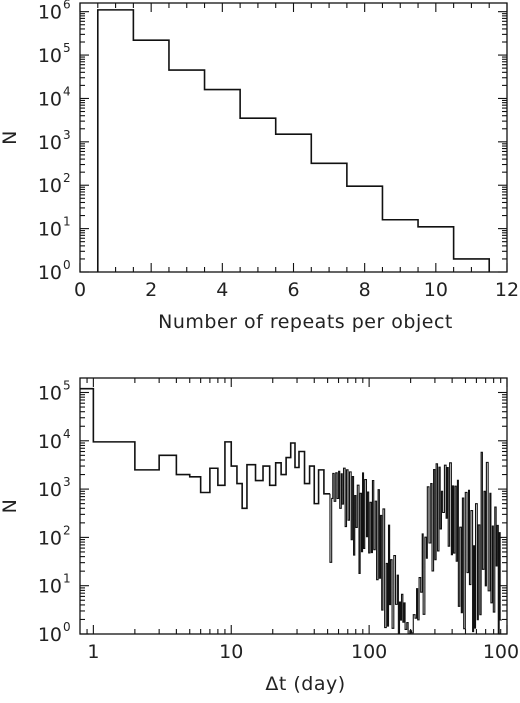 The image size is (520, 703). What do you see at coordinates (151, 290) in the screenshot?
I see `top-x-tick-label: 2` at bounding box center [151, 290].